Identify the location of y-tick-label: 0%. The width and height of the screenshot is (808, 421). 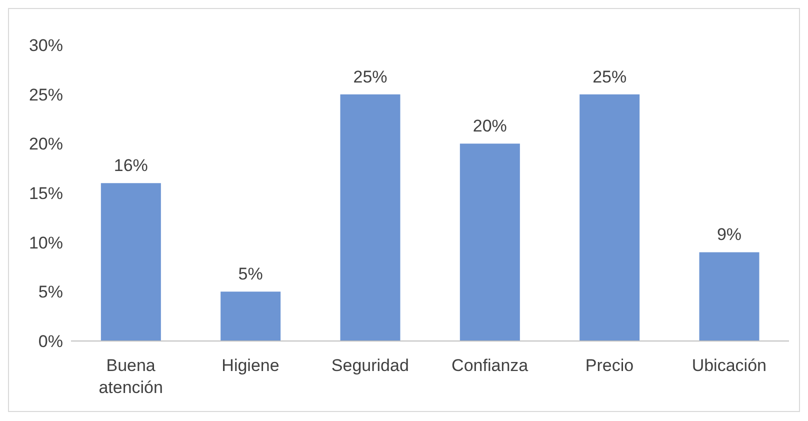
(50, 342).